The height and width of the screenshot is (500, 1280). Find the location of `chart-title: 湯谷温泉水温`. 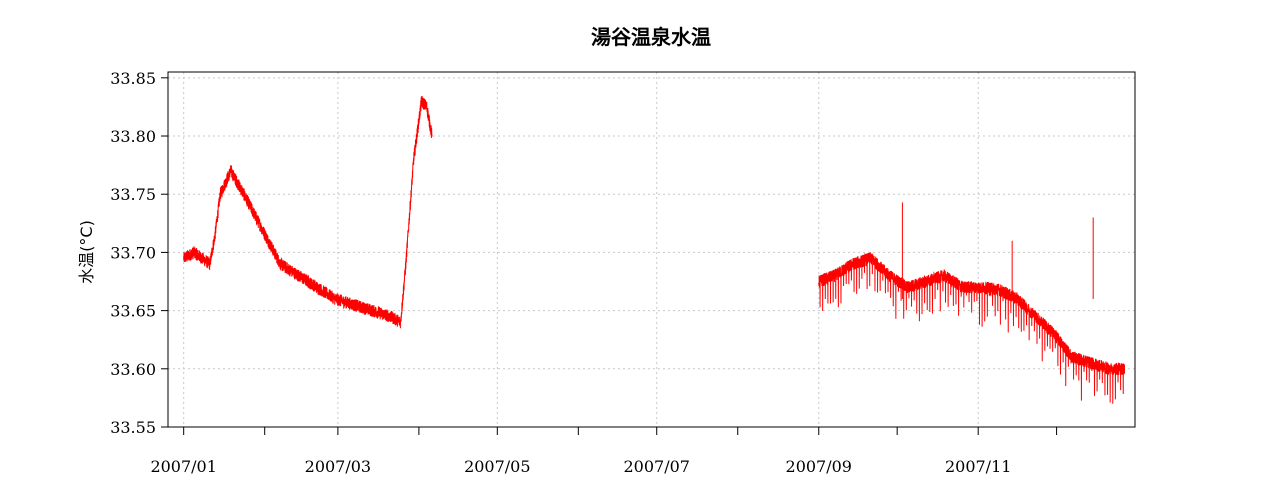

chart-title: 湯谷温泉水温 is located at coordinates (651, 37).